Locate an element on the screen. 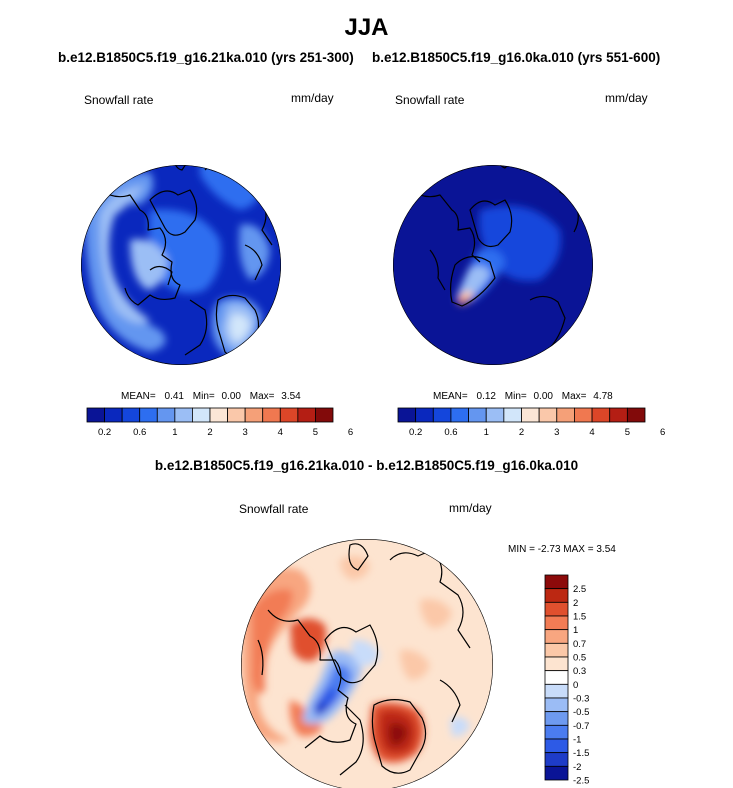  diff-colorbar-tick-label: -2.5 is located at coordinates (581, 781).